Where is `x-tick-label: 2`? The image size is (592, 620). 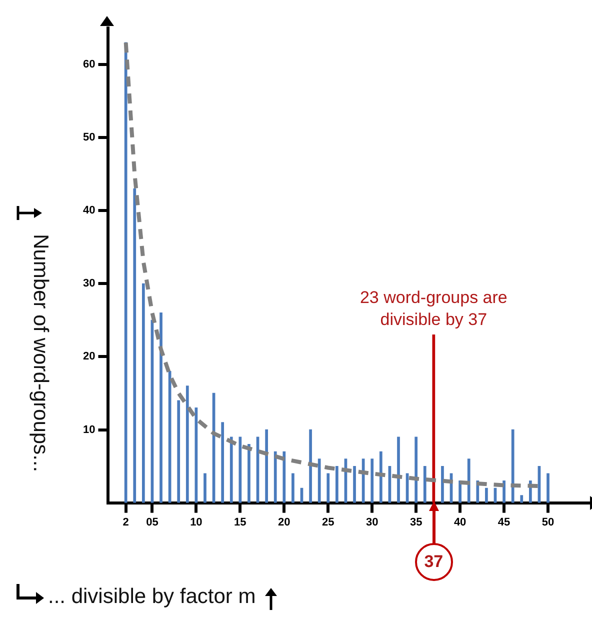 x-tick-label: 2 is located at coordinates (125, 522).